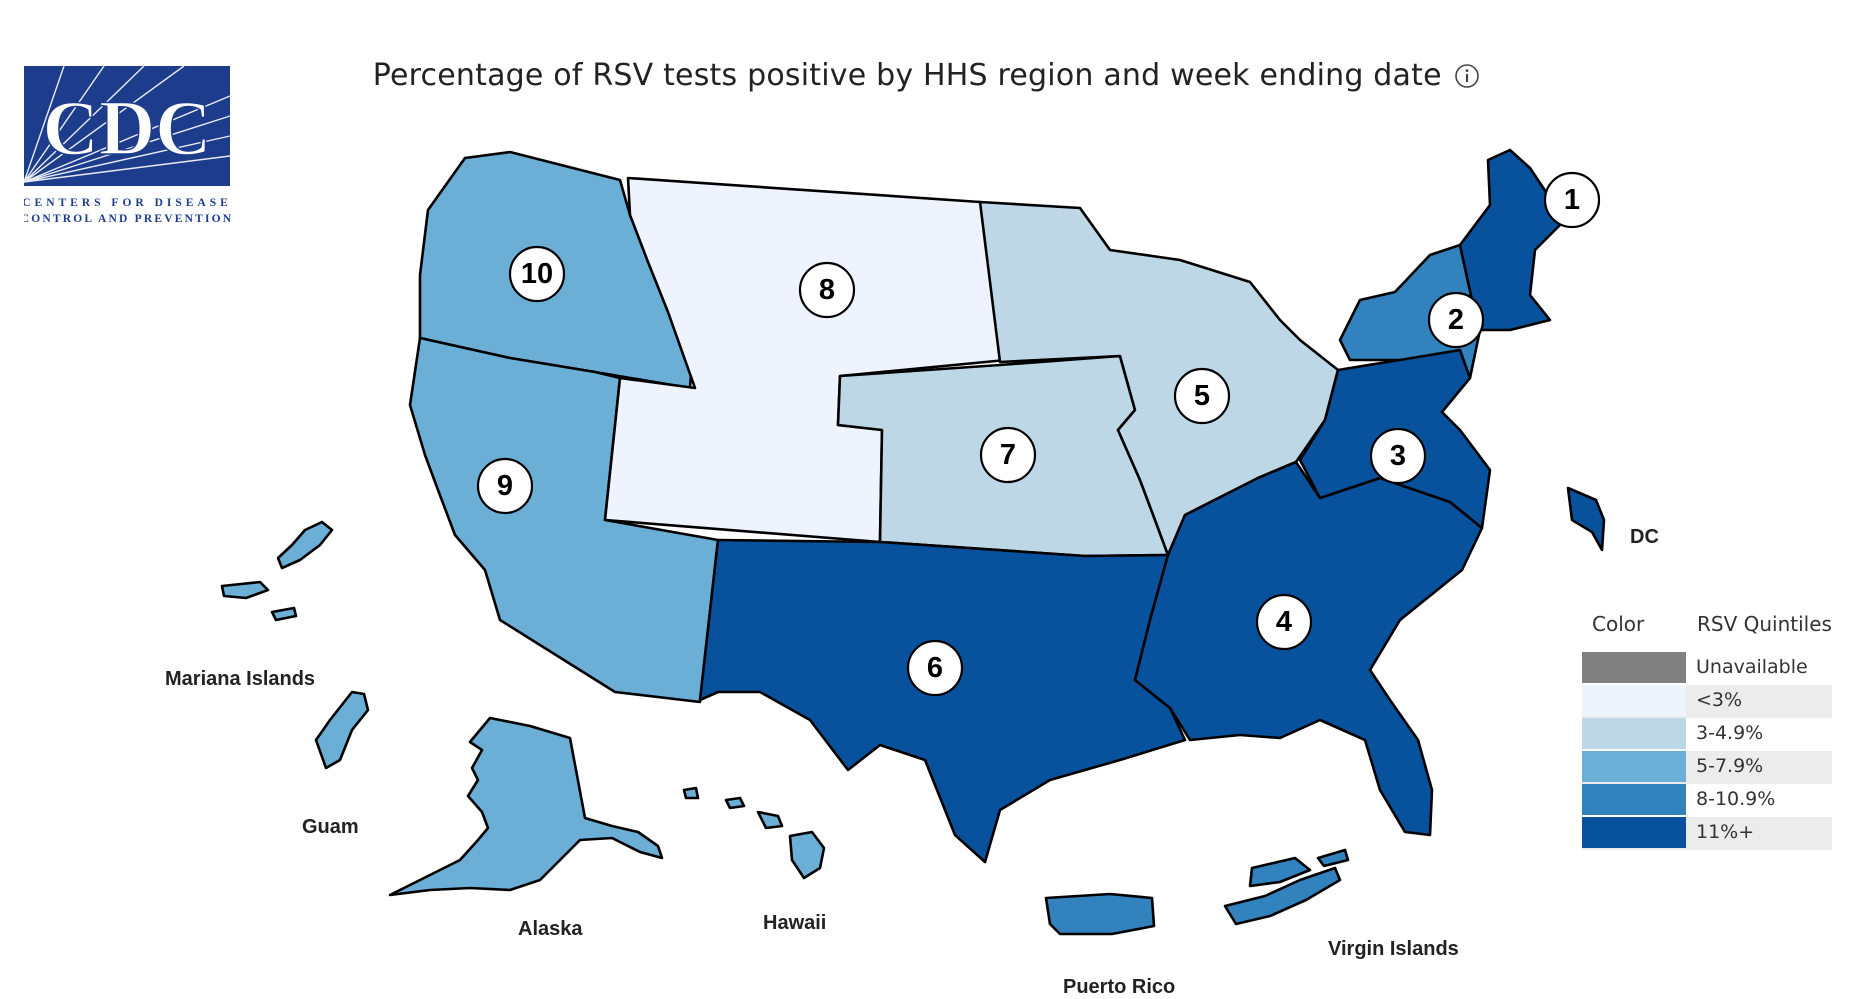  I want to click on svg-text: 10, so click(537, 274).